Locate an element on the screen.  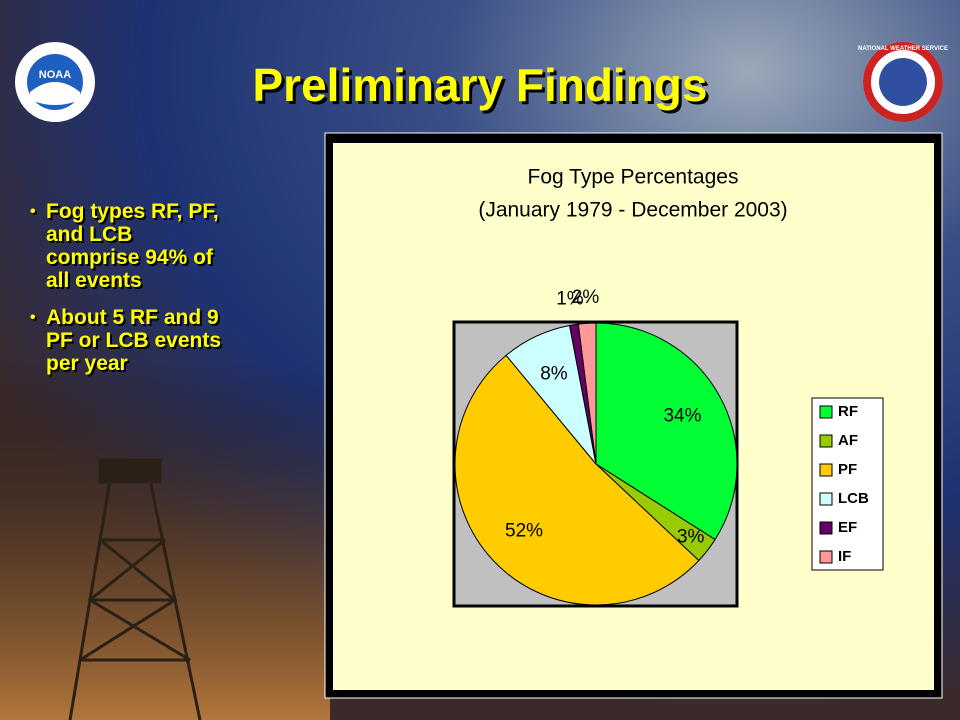
legend-label: EF is located at coordinates (847, 527).